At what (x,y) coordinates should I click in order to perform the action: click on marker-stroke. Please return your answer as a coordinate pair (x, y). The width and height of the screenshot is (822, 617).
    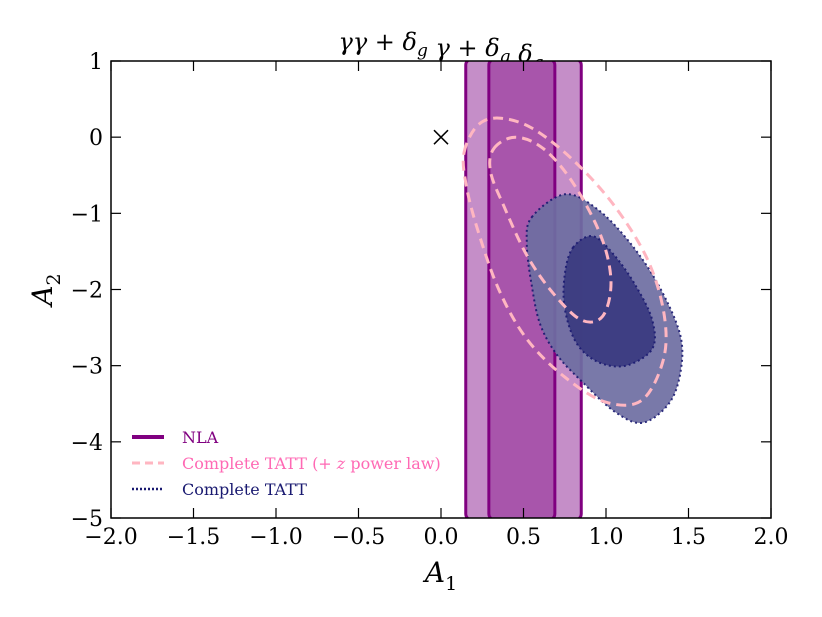
    Looking at the image, I should click on (441, 137).